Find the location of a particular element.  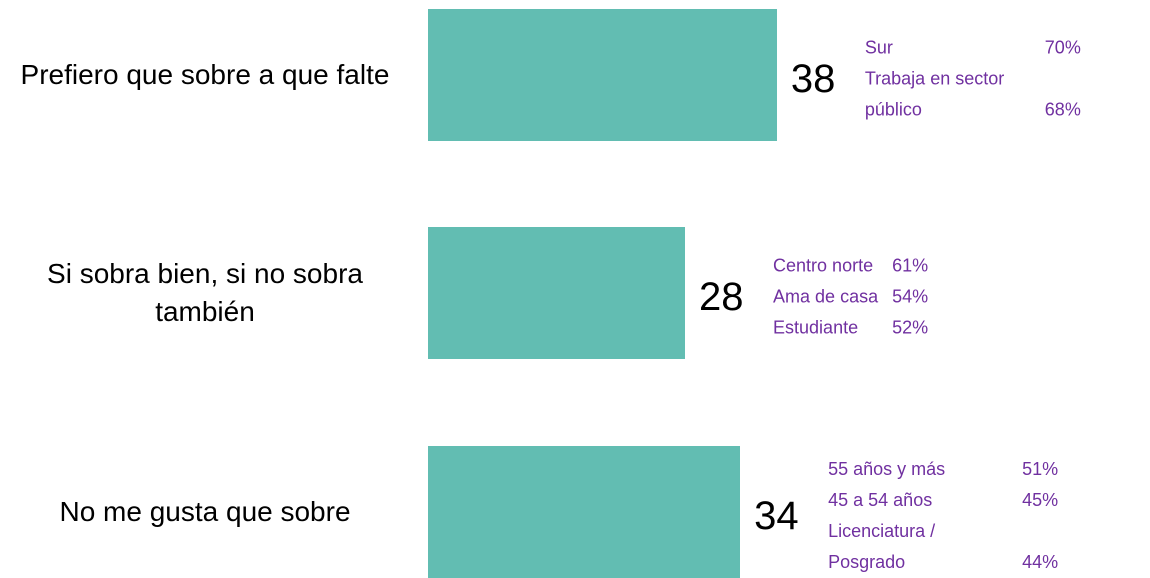

annotation-label: Ama de casa is located at coordinates (826, 296).